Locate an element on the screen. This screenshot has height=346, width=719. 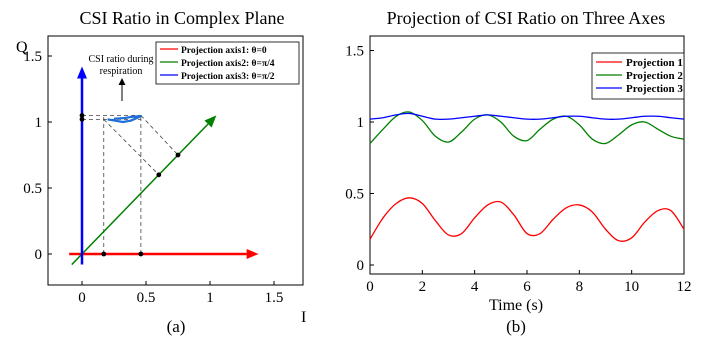
x-tick-label: 12 is located at coordinates (684, 287).